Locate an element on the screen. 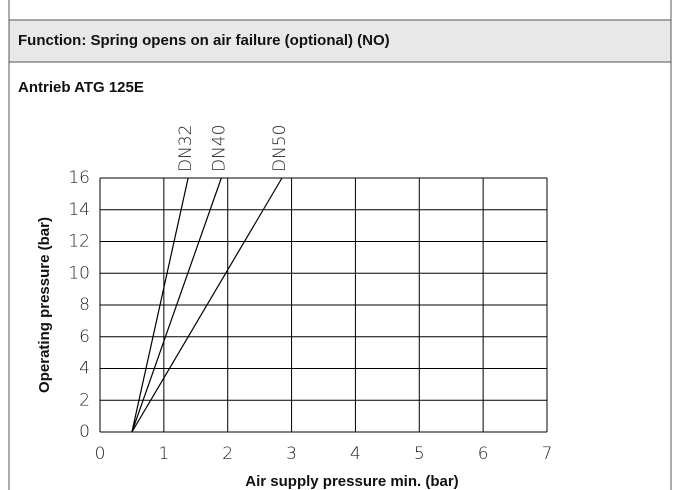 The height and width of the screenshot is (490, 681). series-label: DN40 is located at coordinates (219, 148).